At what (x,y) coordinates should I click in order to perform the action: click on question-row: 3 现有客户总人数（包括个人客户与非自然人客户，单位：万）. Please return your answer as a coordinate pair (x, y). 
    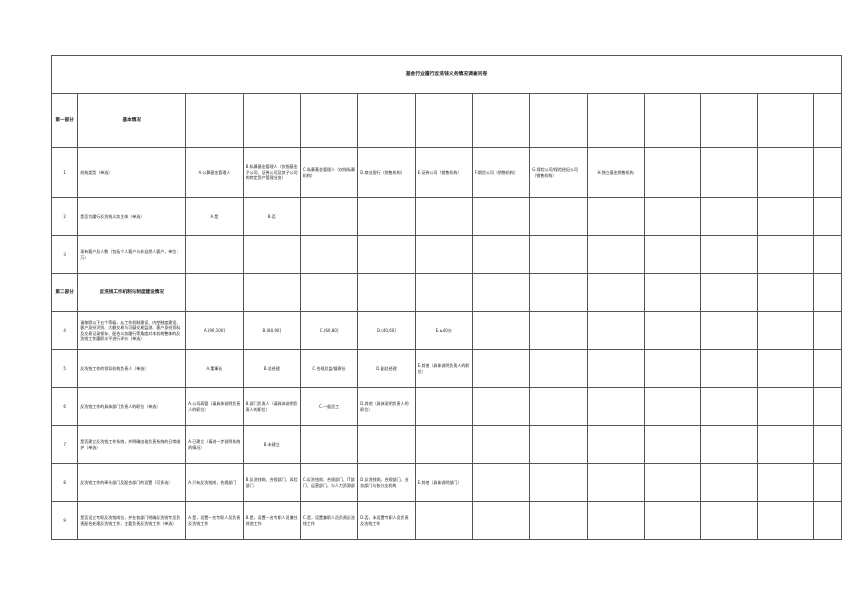
    Looking at the image, I should click on (446, 254).